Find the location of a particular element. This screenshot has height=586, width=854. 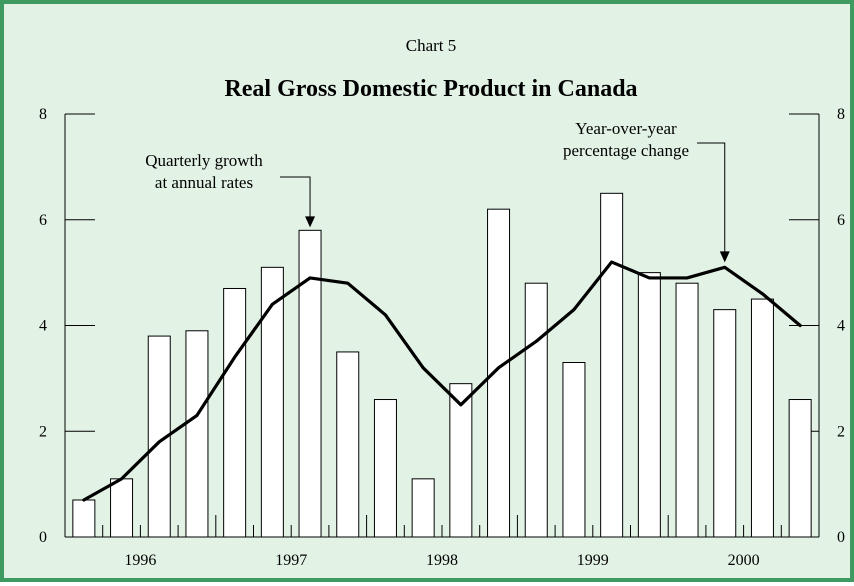

y-tick-label-left: 0 is located at coordinates (43, 537).